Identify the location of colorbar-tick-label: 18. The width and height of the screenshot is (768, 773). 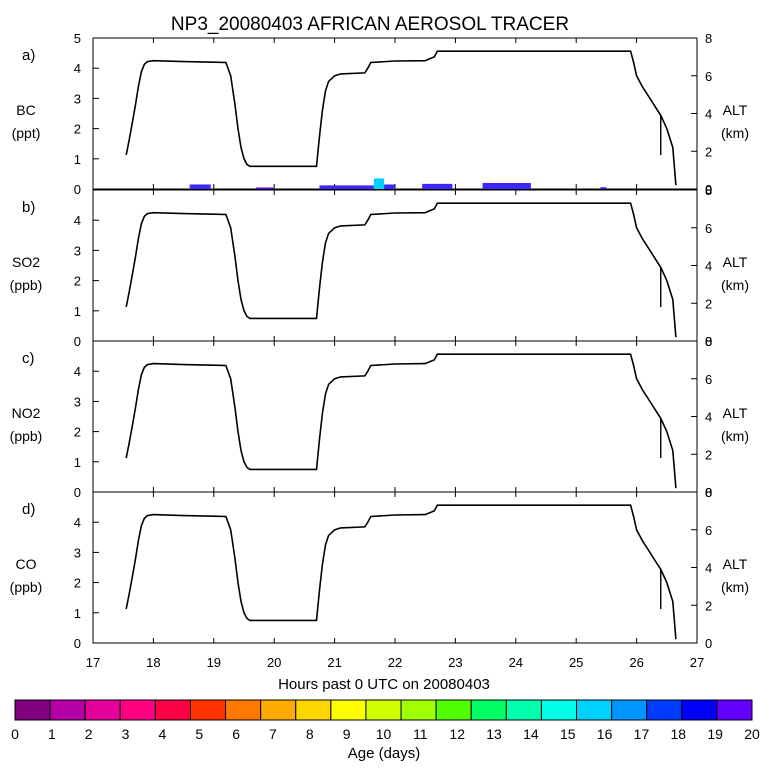
(679, 734).